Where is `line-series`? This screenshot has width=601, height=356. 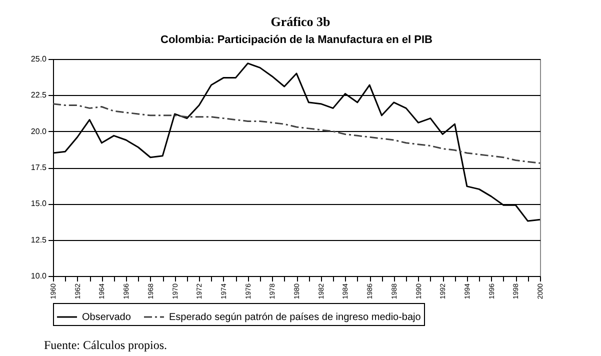
line-series is located at coordinates (296, 133).